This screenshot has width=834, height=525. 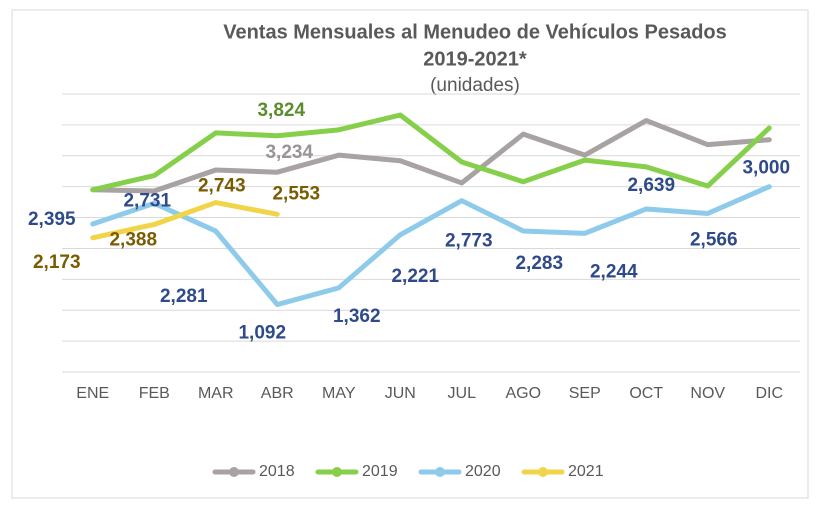 I want to click on x-tick-label: ENE, so click(x=92, y=393).